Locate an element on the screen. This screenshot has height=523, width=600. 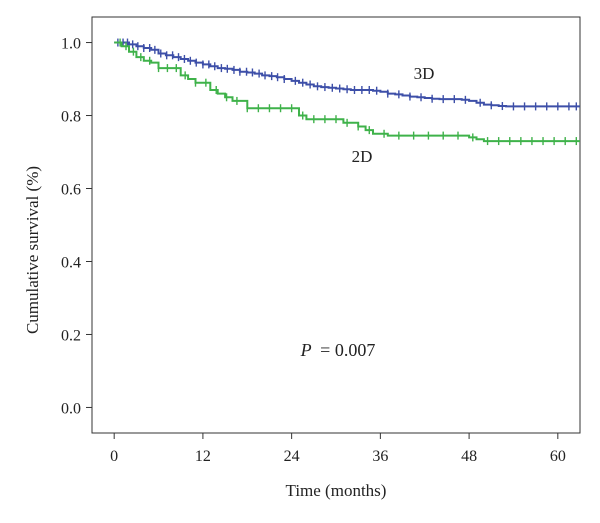
y-axis-ticks: 0.0 0.2 0.4 0.6 0.8 1.0 is located at coordinates (76, 226).